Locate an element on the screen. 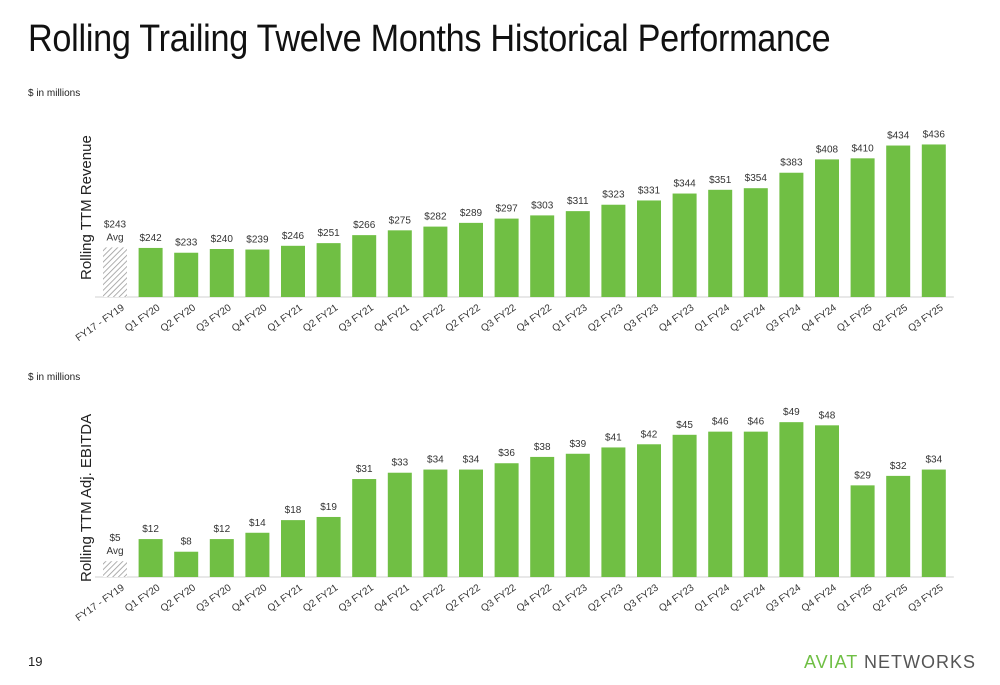 The image size is (1000, 685). brand-logo: AVIAT NETWORKS is located at coordinates (890, 662).